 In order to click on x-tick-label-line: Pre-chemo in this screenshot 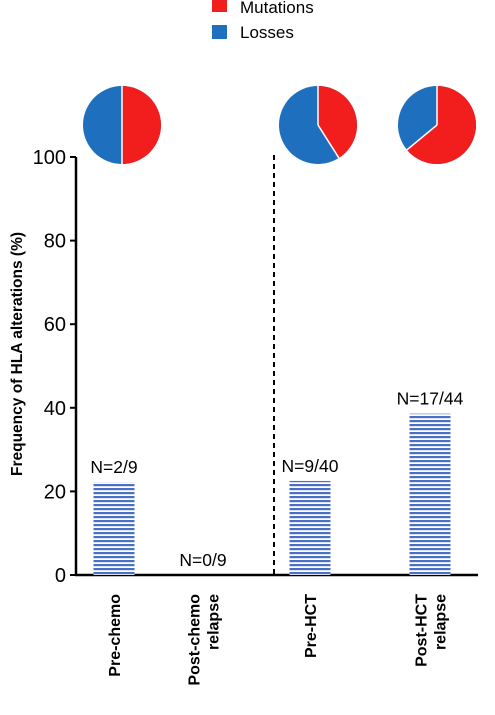, I will do `click(115, 635)`.